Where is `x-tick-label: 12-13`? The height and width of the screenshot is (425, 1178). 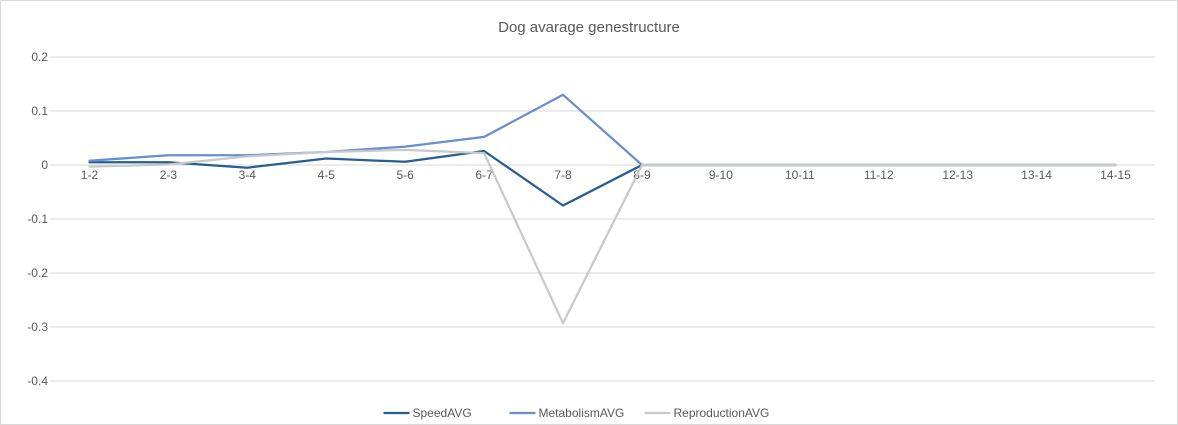
x-tick-label: 12-13 is located at coordinates (957, 175).